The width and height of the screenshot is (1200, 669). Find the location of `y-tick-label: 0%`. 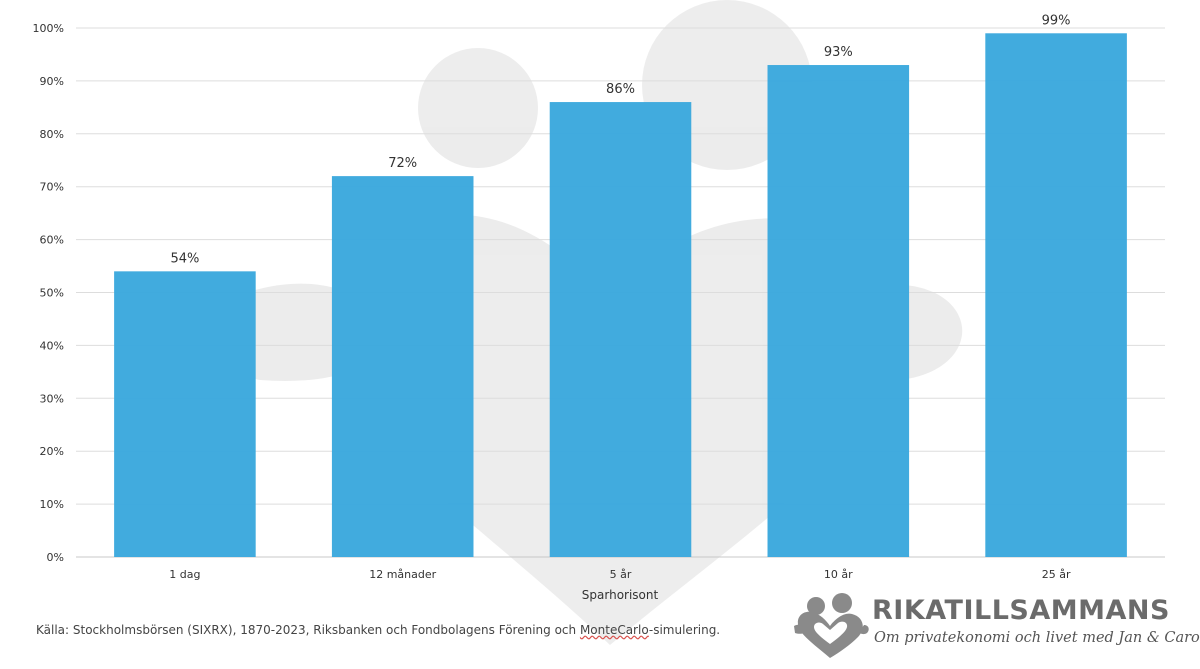

y-tick-label: 0% is located at coordinates (55, 557).